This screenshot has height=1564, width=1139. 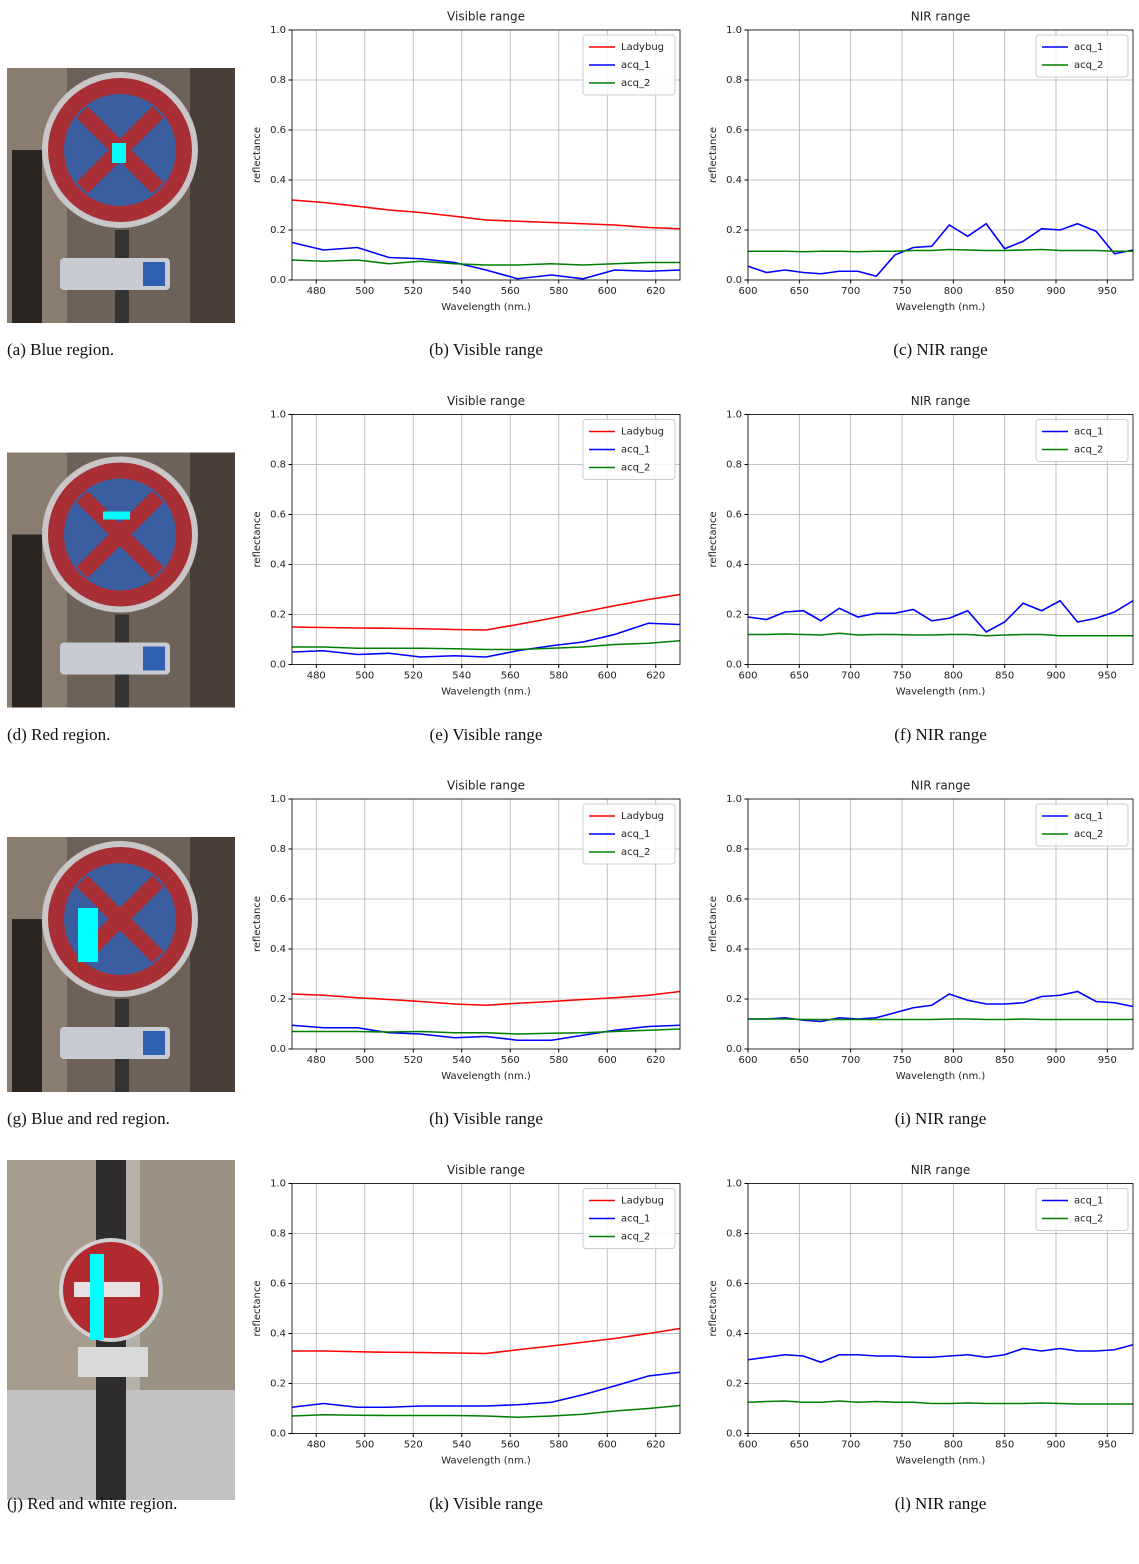 What do you see at coordinates (61, 349) in the screenshot?
I see `caption: (a) Blue region.` at bounding box center [61, 349].